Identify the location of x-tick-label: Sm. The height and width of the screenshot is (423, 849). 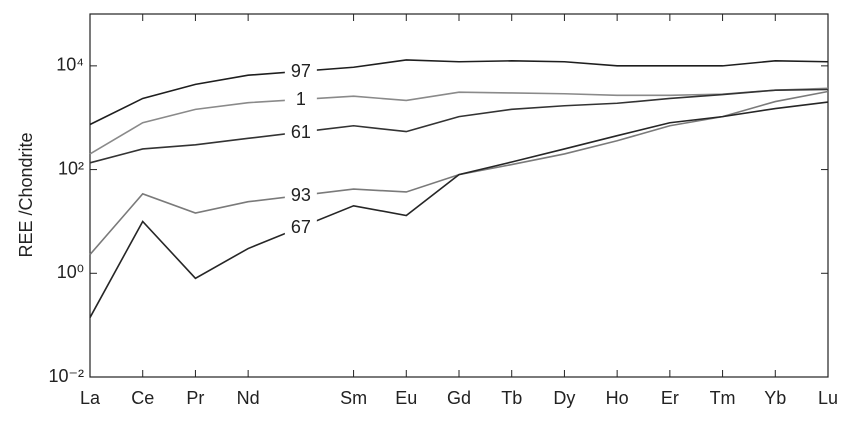
(353, 398).